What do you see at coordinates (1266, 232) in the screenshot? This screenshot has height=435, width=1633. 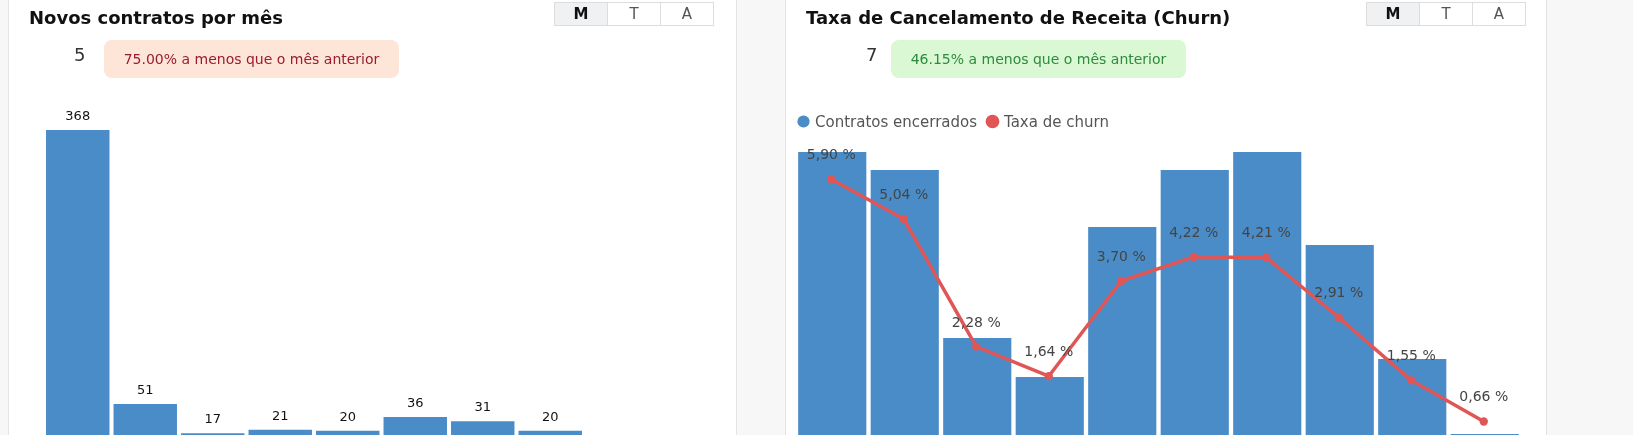 I see `data-label: 4,21 %` at bounding box center [1266, 232].